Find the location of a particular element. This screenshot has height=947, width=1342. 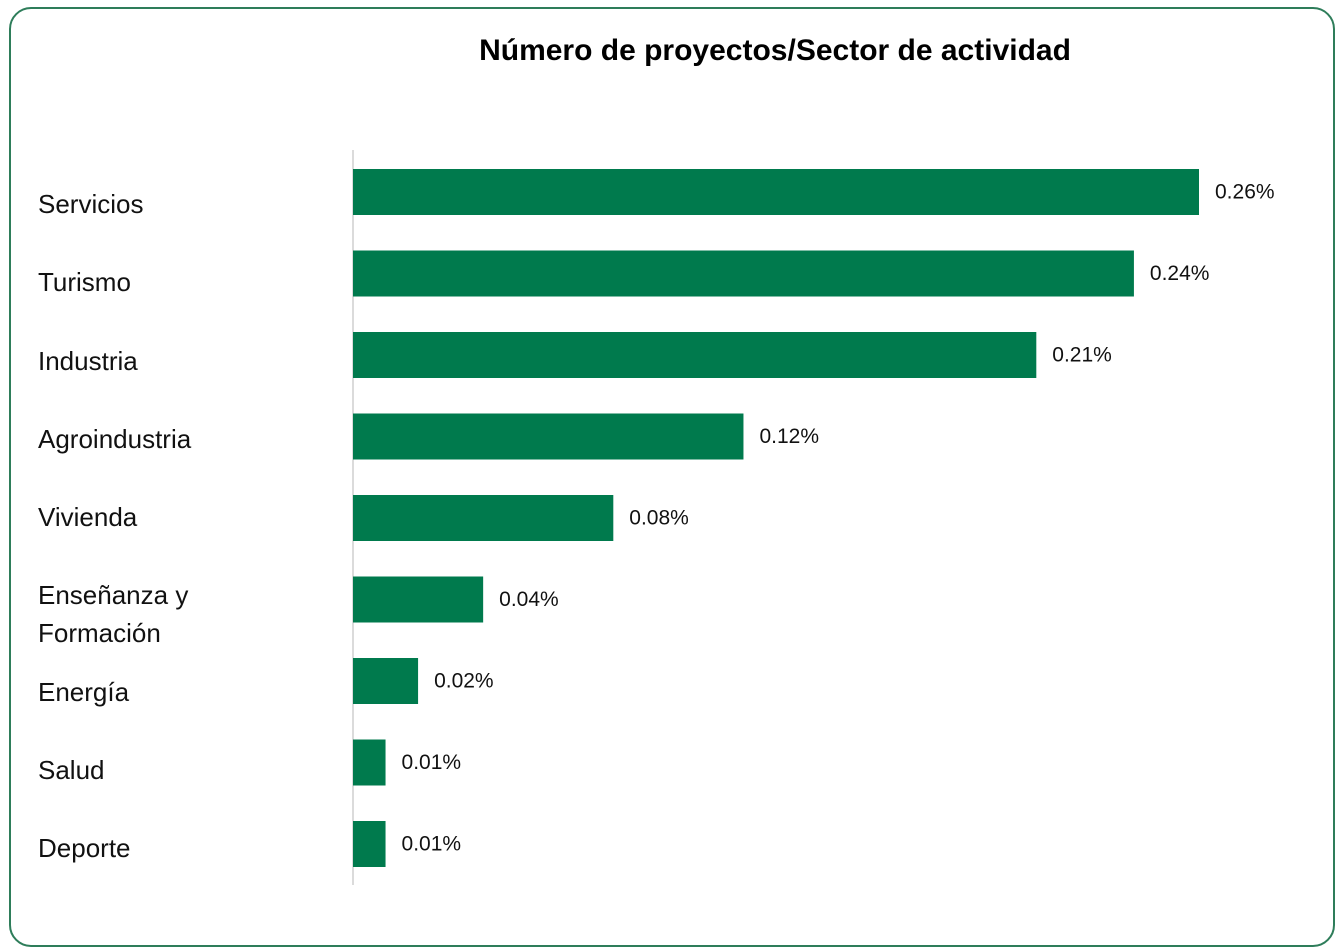

data-label: 0.02% is located at coordinates (464, 681).